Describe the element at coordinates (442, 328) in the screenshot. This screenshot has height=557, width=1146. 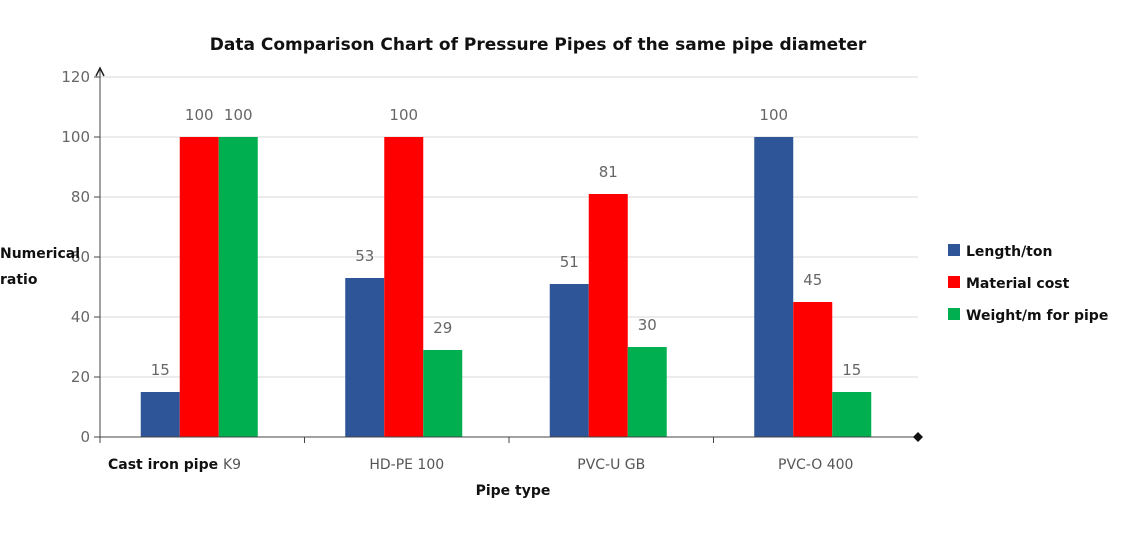
I see `data-label: 29` at that location.